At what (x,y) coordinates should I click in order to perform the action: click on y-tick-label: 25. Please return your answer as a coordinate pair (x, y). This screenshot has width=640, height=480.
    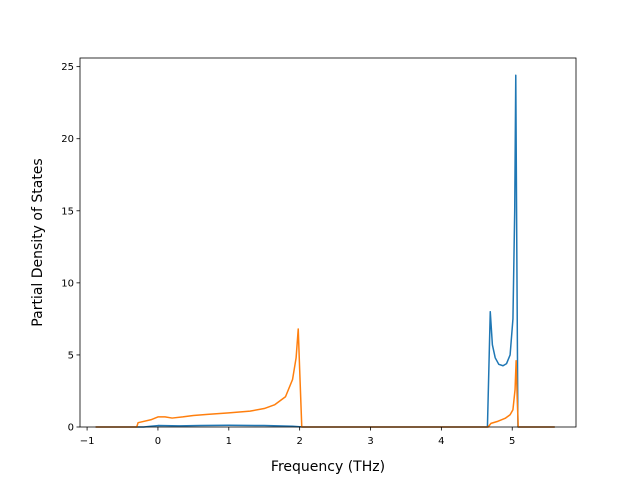
    Looking at the image, I should click on (67, 67).